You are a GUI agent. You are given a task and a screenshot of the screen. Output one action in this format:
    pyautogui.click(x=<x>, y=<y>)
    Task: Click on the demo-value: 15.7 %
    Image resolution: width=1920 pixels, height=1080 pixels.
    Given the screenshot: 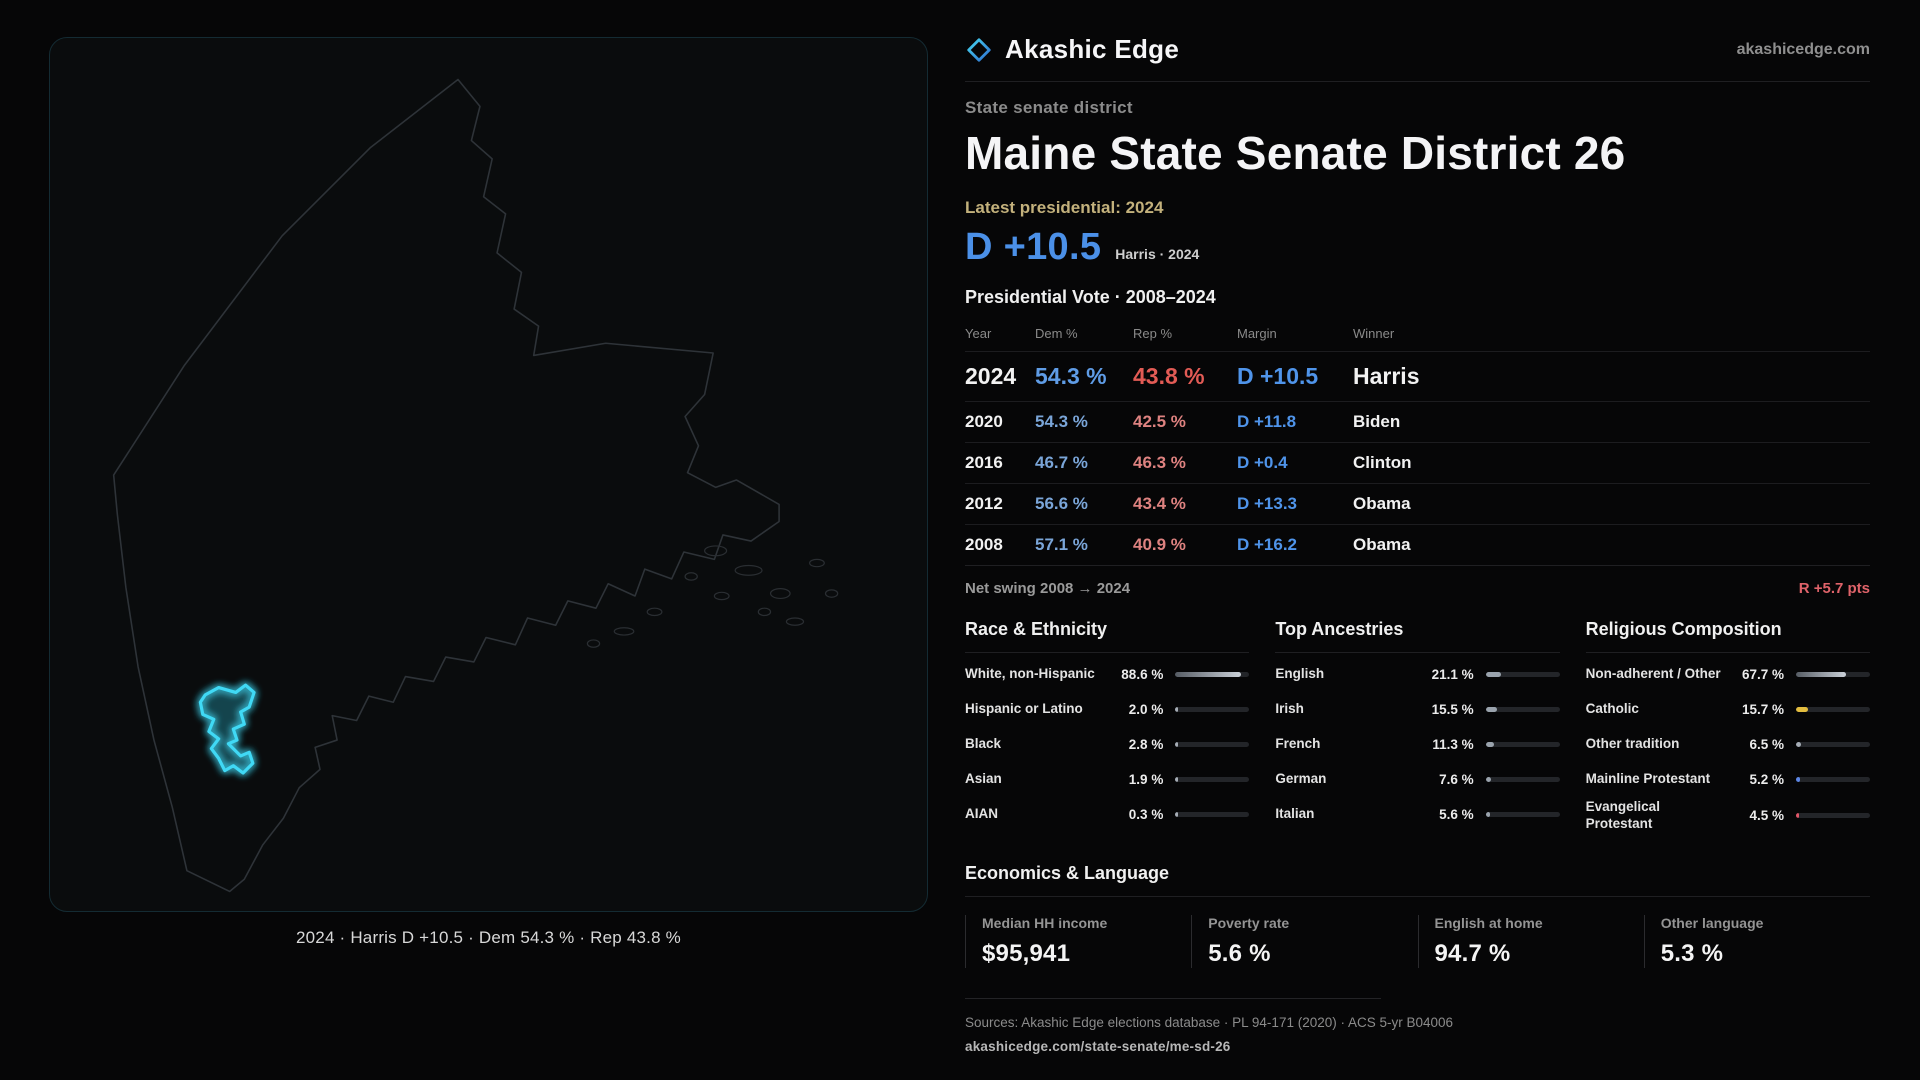 What is the action you would take?
    pyautogui.click(x=1762, y=709)
    